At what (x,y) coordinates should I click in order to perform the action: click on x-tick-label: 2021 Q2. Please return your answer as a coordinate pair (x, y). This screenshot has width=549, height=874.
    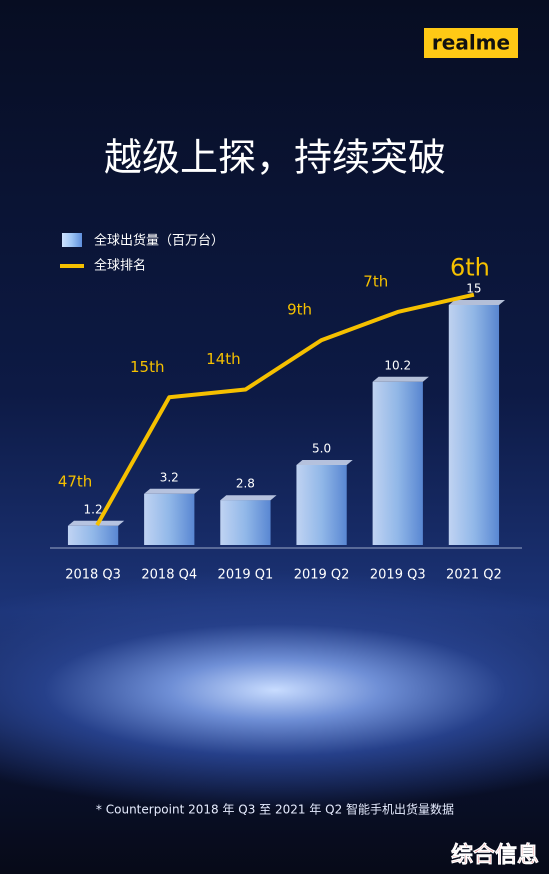
    Looking at the image, I should click on (474, 575).